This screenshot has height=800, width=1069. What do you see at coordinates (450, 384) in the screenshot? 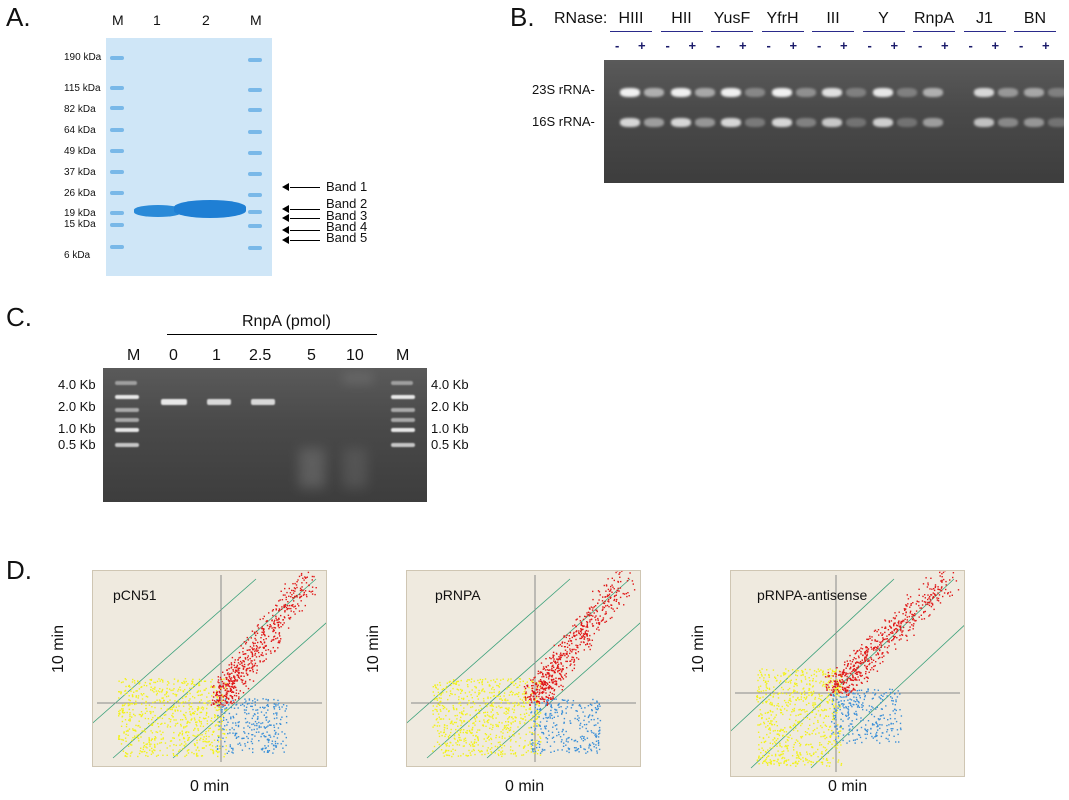
I see `c-size-right-4kb: 4.0 Kb` at bounding box center [450, 384].